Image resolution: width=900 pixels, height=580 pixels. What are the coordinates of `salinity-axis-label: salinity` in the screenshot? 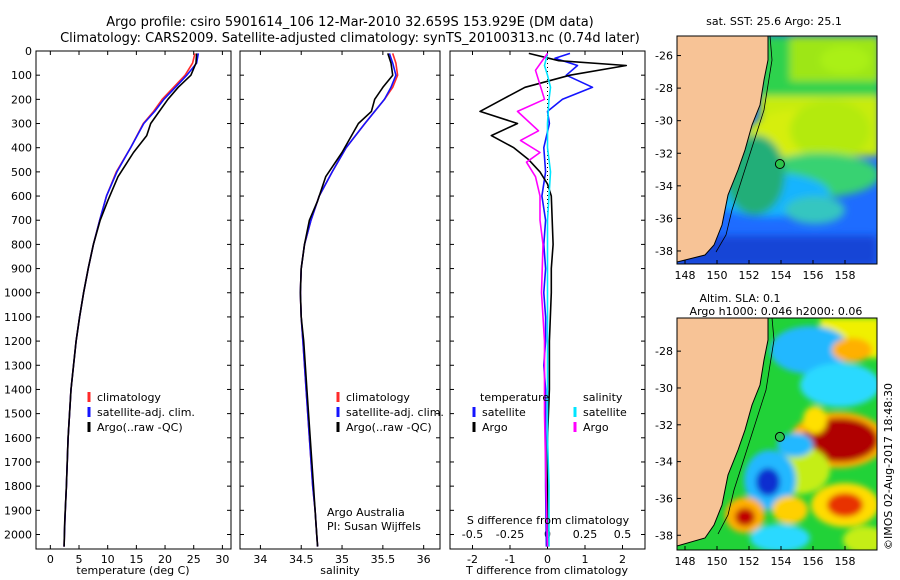 It's located at (340, 570).